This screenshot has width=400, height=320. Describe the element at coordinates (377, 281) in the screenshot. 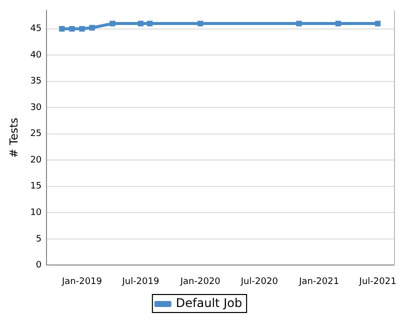

I see `x-tick-label: Jul-2021` at that location.